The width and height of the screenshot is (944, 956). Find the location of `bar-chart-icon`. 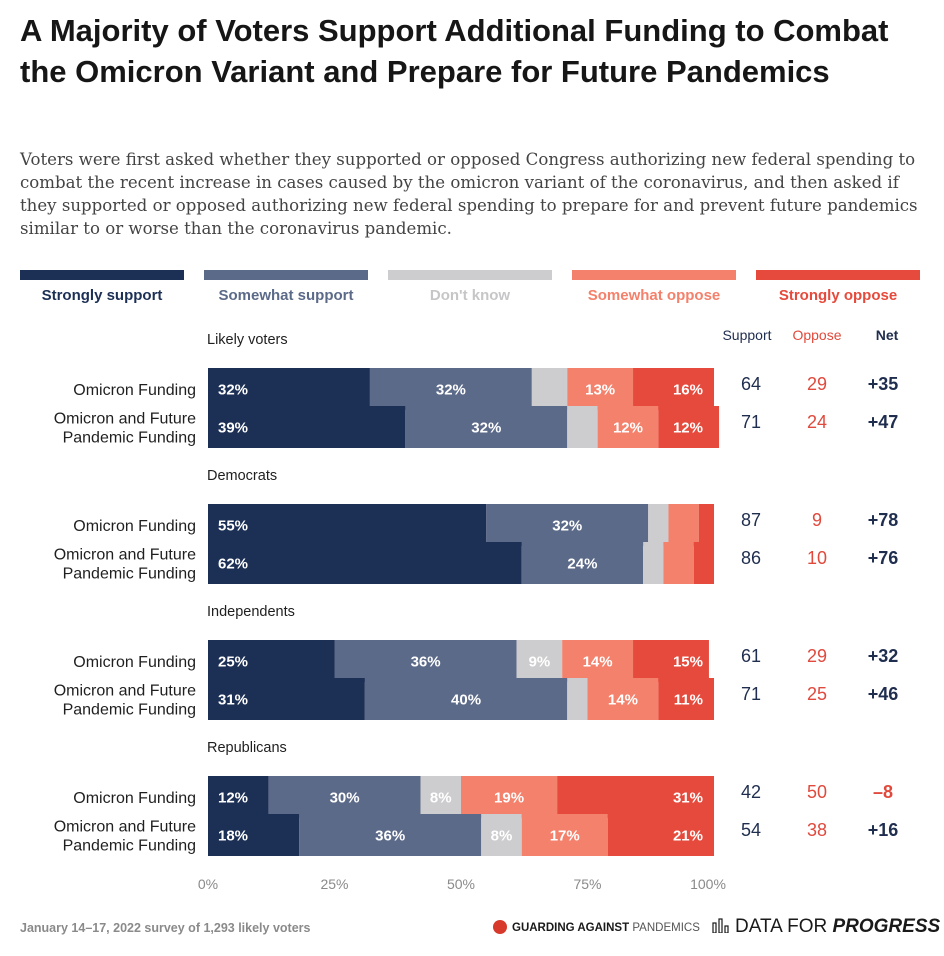

bar-chart-icon is located at coordinates (720, 925).